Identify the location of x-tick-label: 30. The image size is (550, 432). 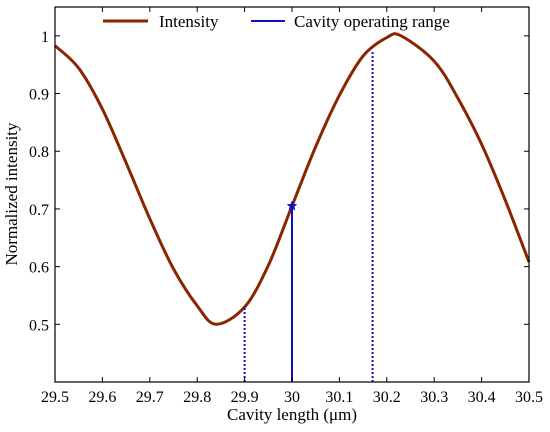
(292, 397).